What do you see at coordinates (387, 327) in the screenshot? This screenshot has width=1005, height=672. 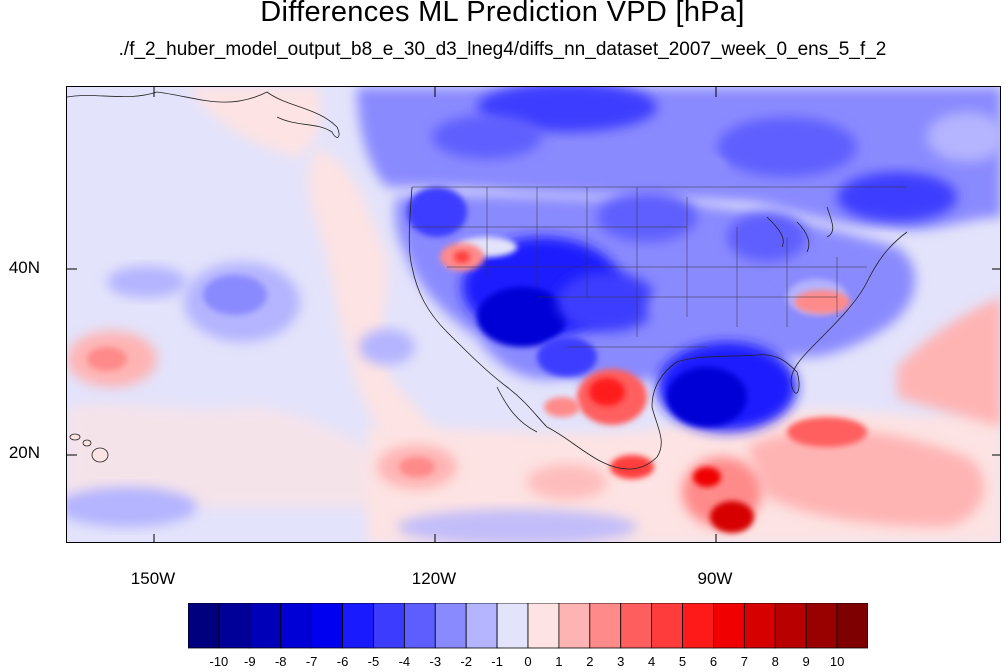 I see `positive-band-west-coast` at bounding box center [387, 327].